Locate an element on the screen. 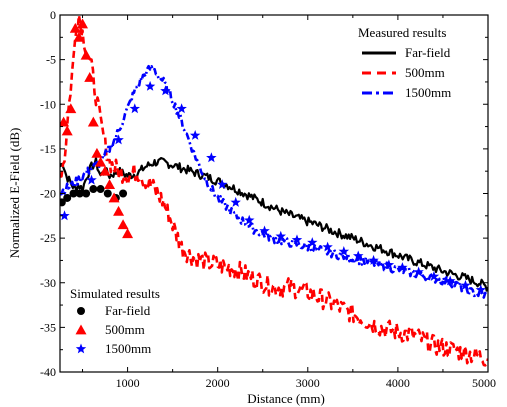 This screenshot has height=407, width=507. x-tick-label: 5000 is located at coordinates (484, 383).